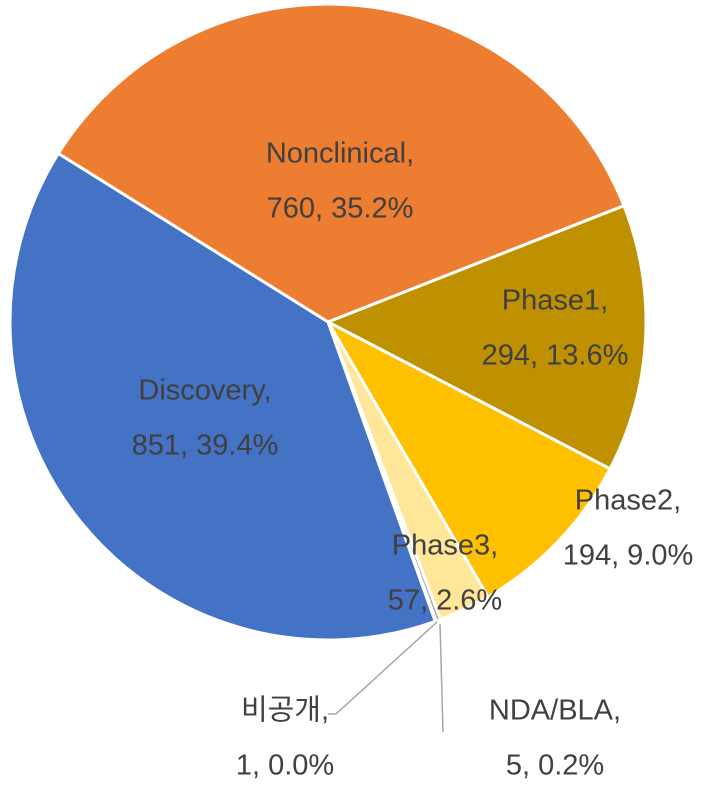 The width and height of the screenshot is (714, 785). Describe the element at coordinates (555, 766) in the screenshot. I see `slice-value-label: 5, 0.2%` at that location.